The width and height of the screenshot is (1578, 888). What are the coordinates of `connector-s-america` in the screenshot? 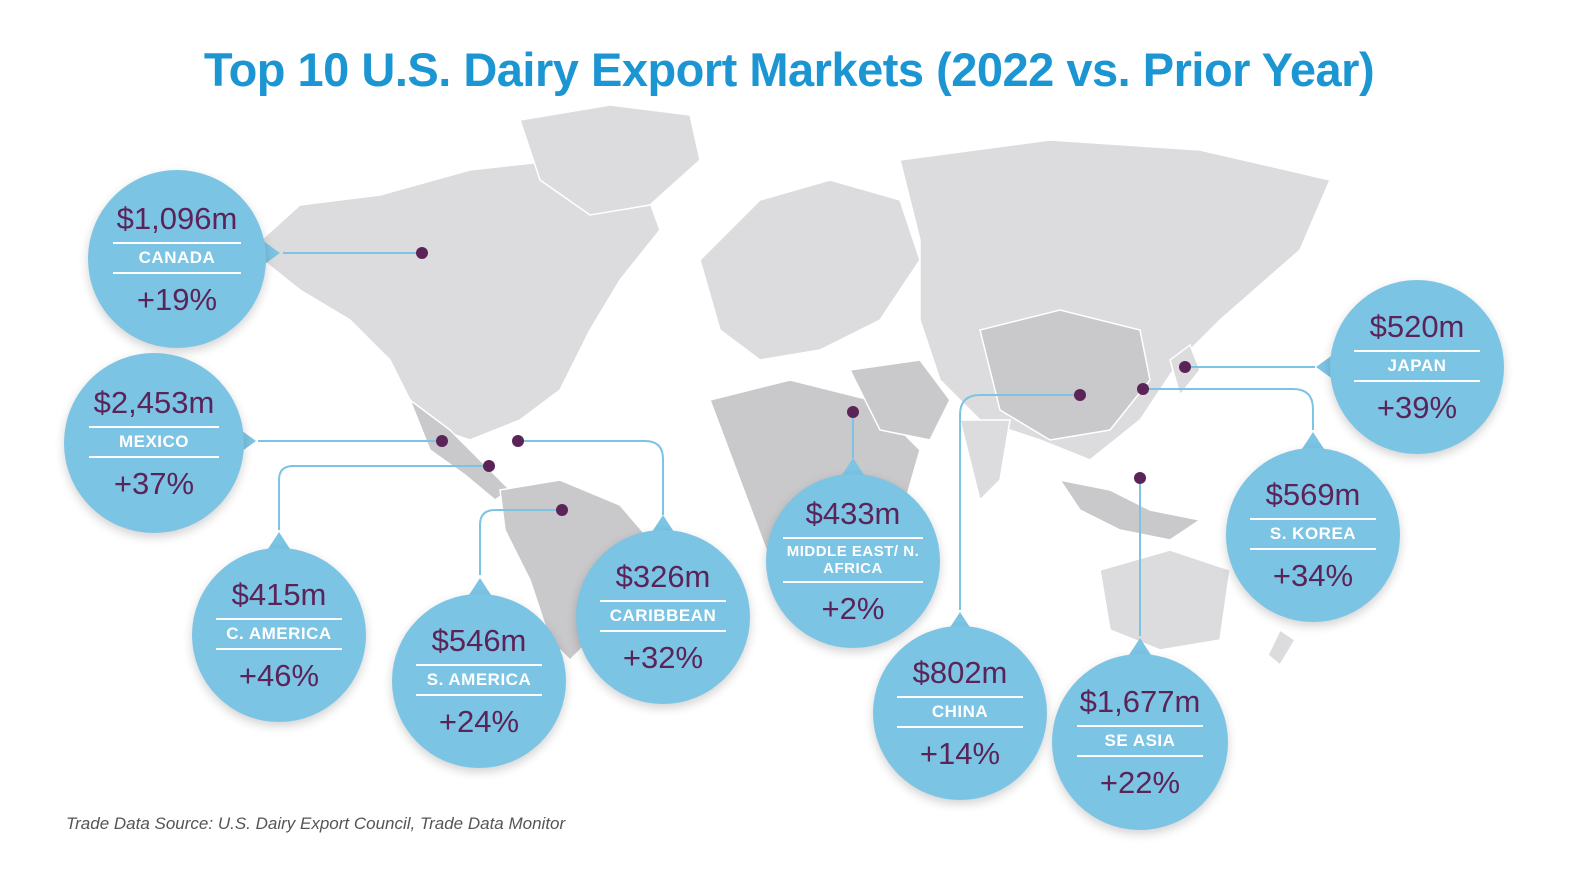 It's located at (520, 542).